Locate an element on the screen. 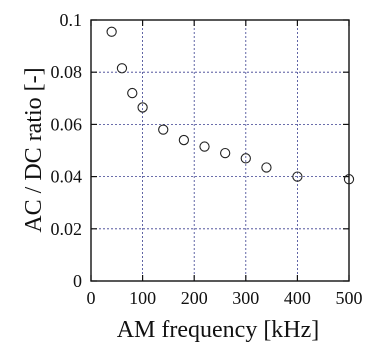  y-tick-label: 0.1 is located at coordinates (71, 20).